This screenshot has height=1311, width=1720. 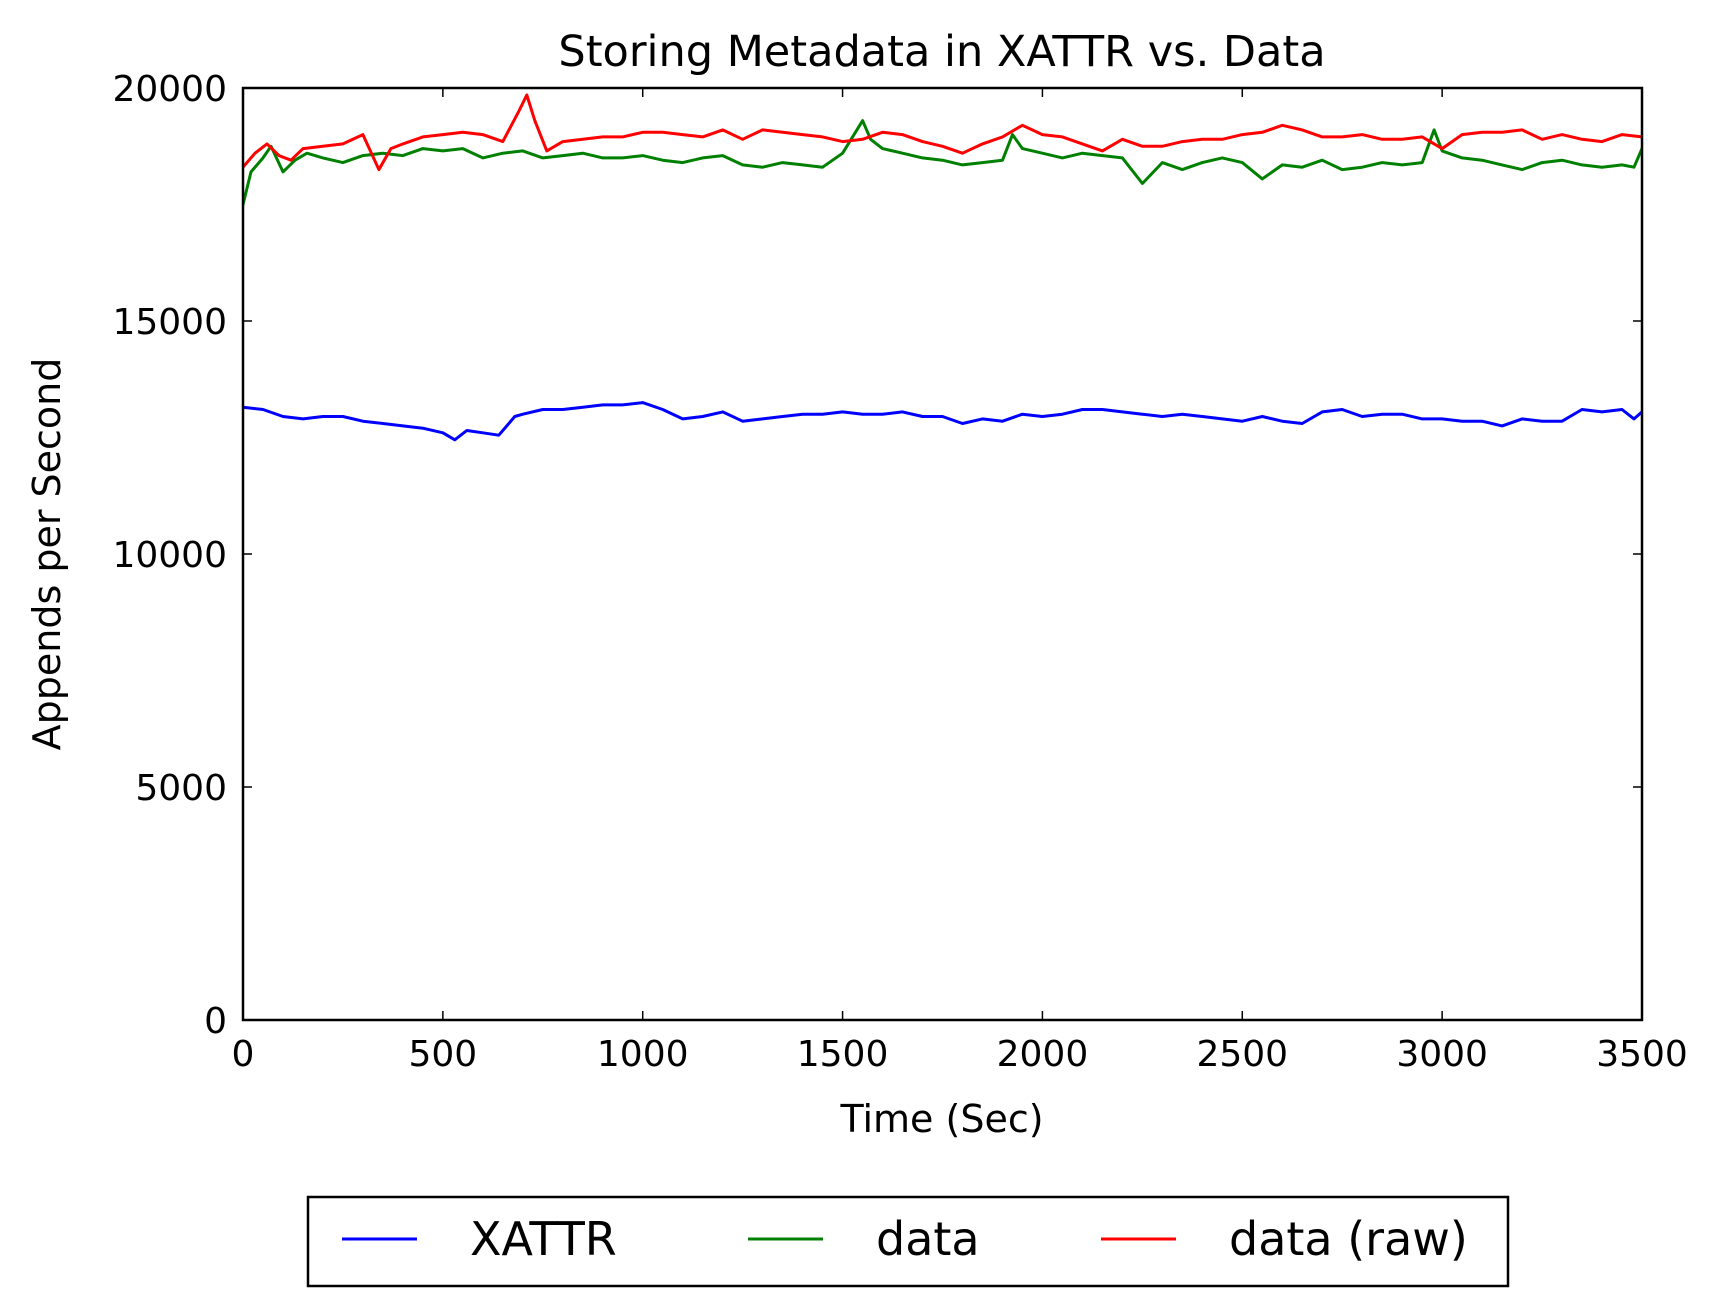 I want to click on legend-label-xattr: XATTR, so click(x=543, y=1239).